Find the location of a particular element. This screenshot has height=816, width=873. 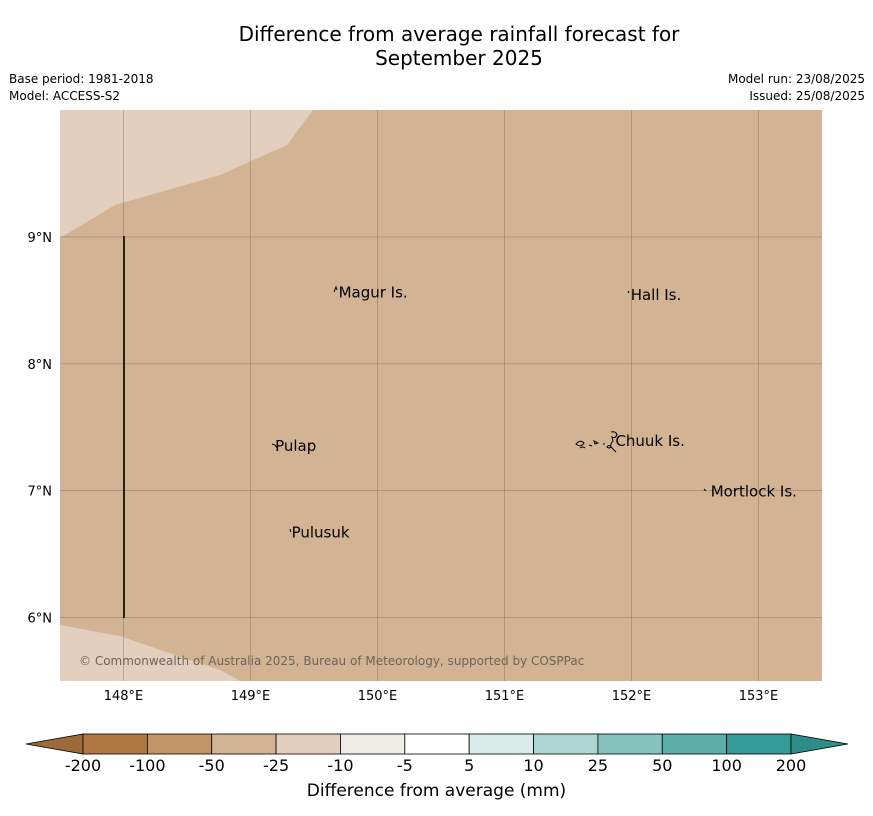

lat-tick-label: 6°N is located at coordinates (40, 619).